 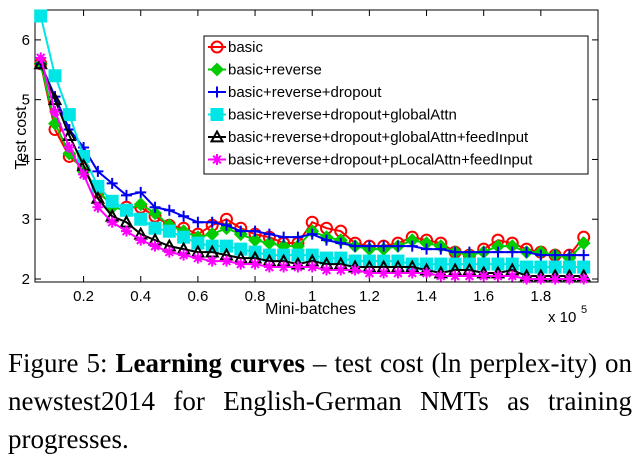 I want to click on legend-label: basic+reverse+dropout, so click(x=305, y=92).